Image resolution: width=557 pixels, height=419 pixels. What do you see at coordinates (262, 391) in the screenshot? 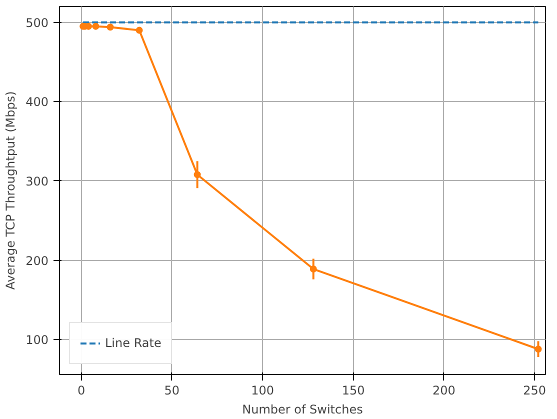
I see `x-tick-label: 100` at bounding box center [262, 391].